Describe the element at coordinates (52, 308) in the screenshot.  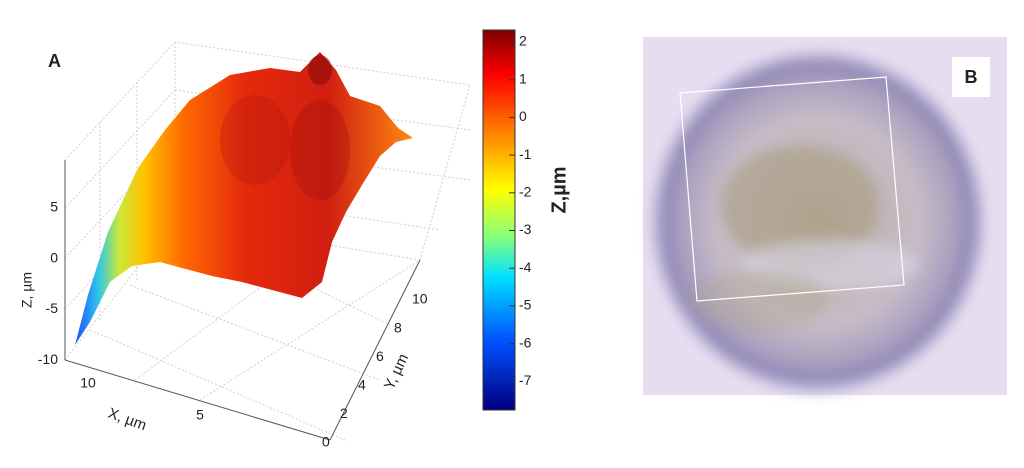
I see `z-tick-label: -5` at that location.